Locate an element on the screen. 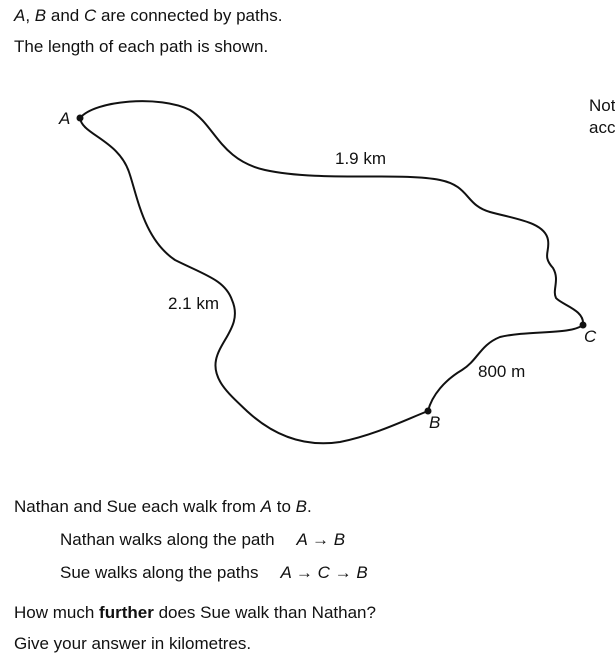 The height and width of the screenshot is (672, 615). path-b-to-c is located at coordinates (505, 368).